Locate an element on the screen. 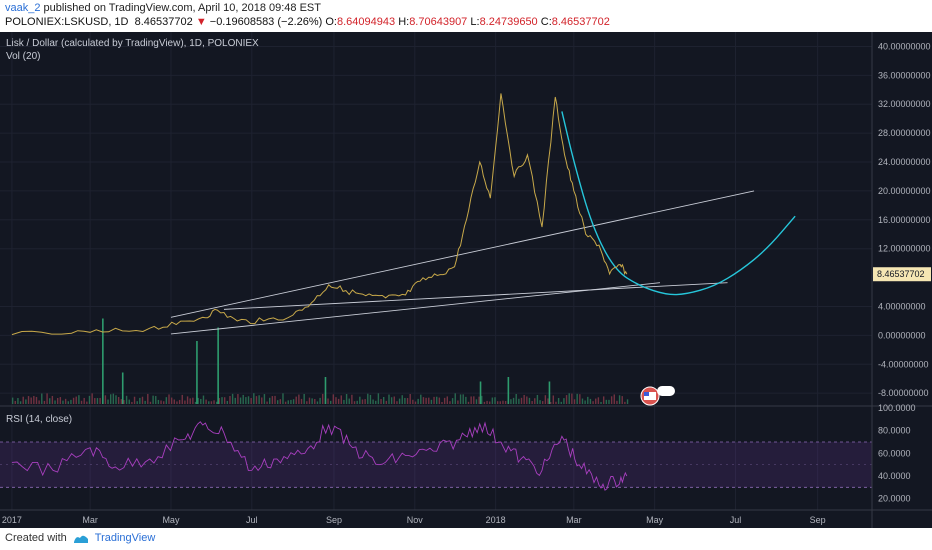 The width and height of the screenshot is (932, 550). y-tick-label: 40.00000000 is located at coordinates (904, 46).